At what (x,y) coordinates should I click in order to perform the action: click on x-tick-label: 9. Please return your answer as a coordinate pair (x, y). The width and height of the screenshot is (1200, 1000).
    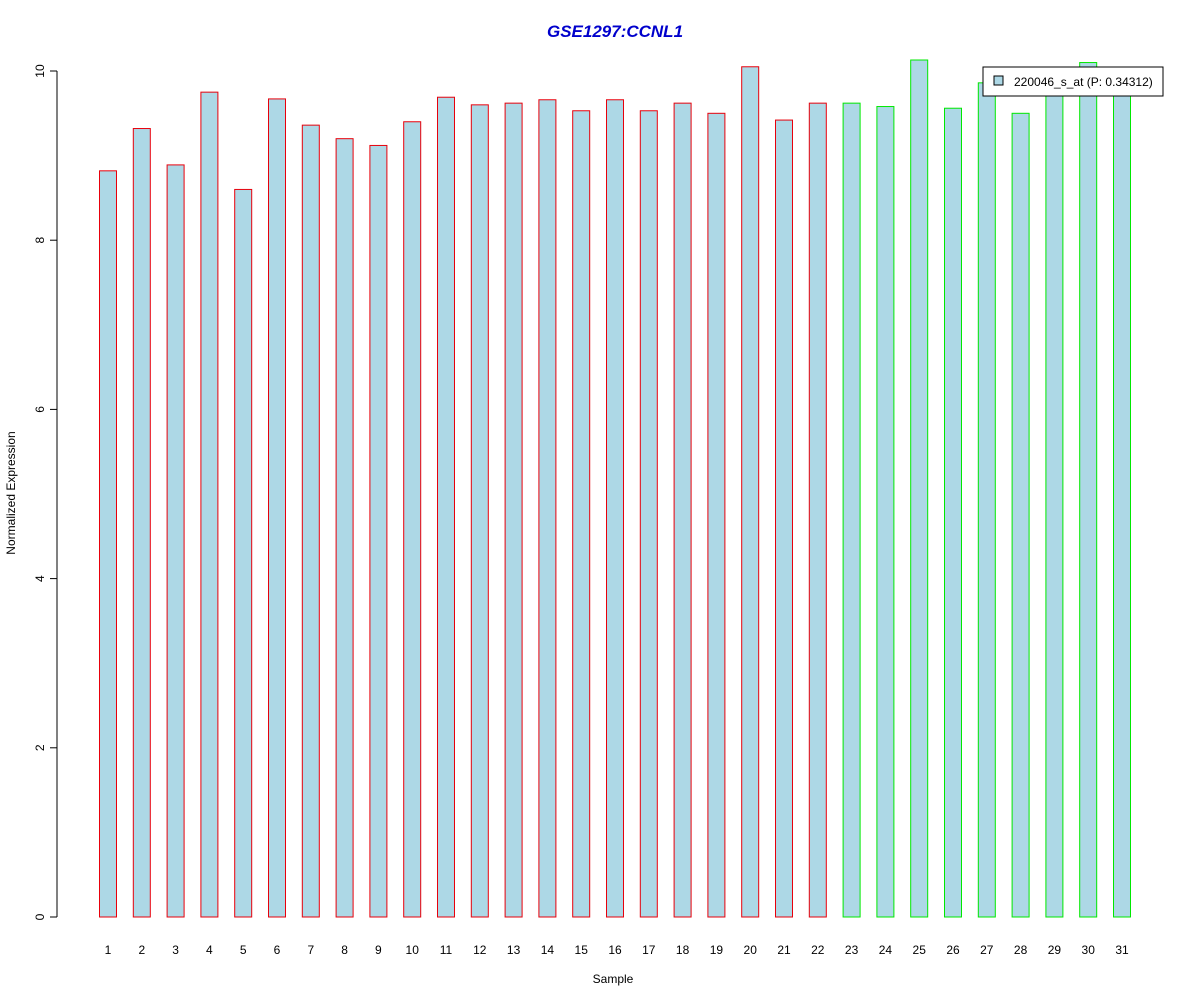
    Looking at the image, I should click on (378, 950).